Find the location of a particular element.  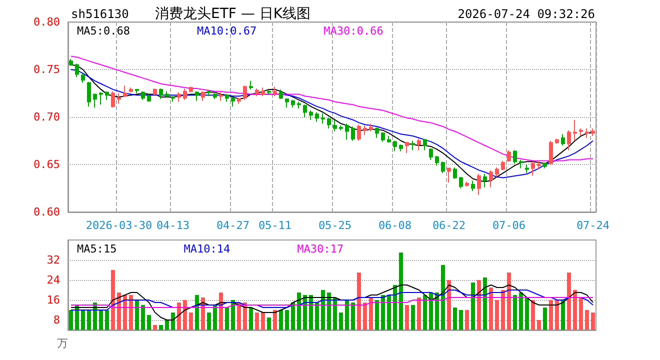

x-tick-label: 05-11 is located at coordinates (275, 225).